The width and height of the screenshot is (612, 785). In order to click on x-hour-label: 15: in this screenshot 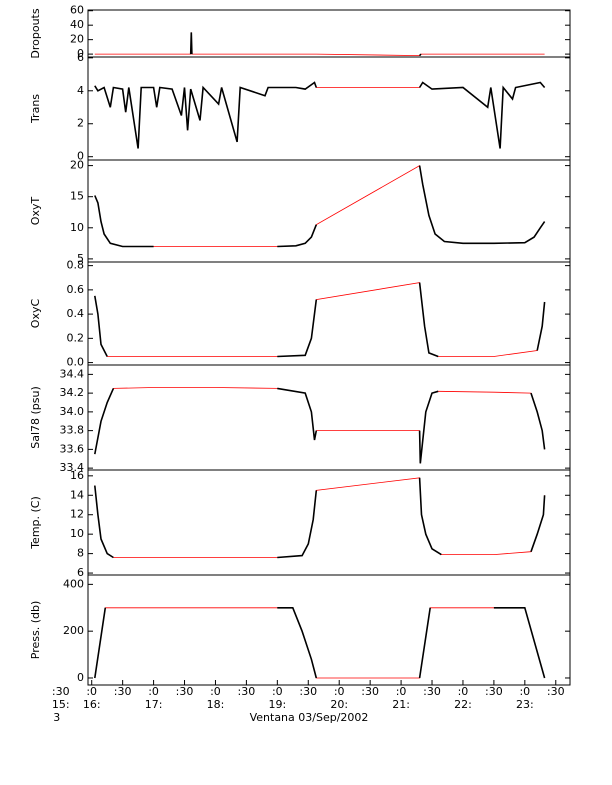, I will do `click(61, 704)`.